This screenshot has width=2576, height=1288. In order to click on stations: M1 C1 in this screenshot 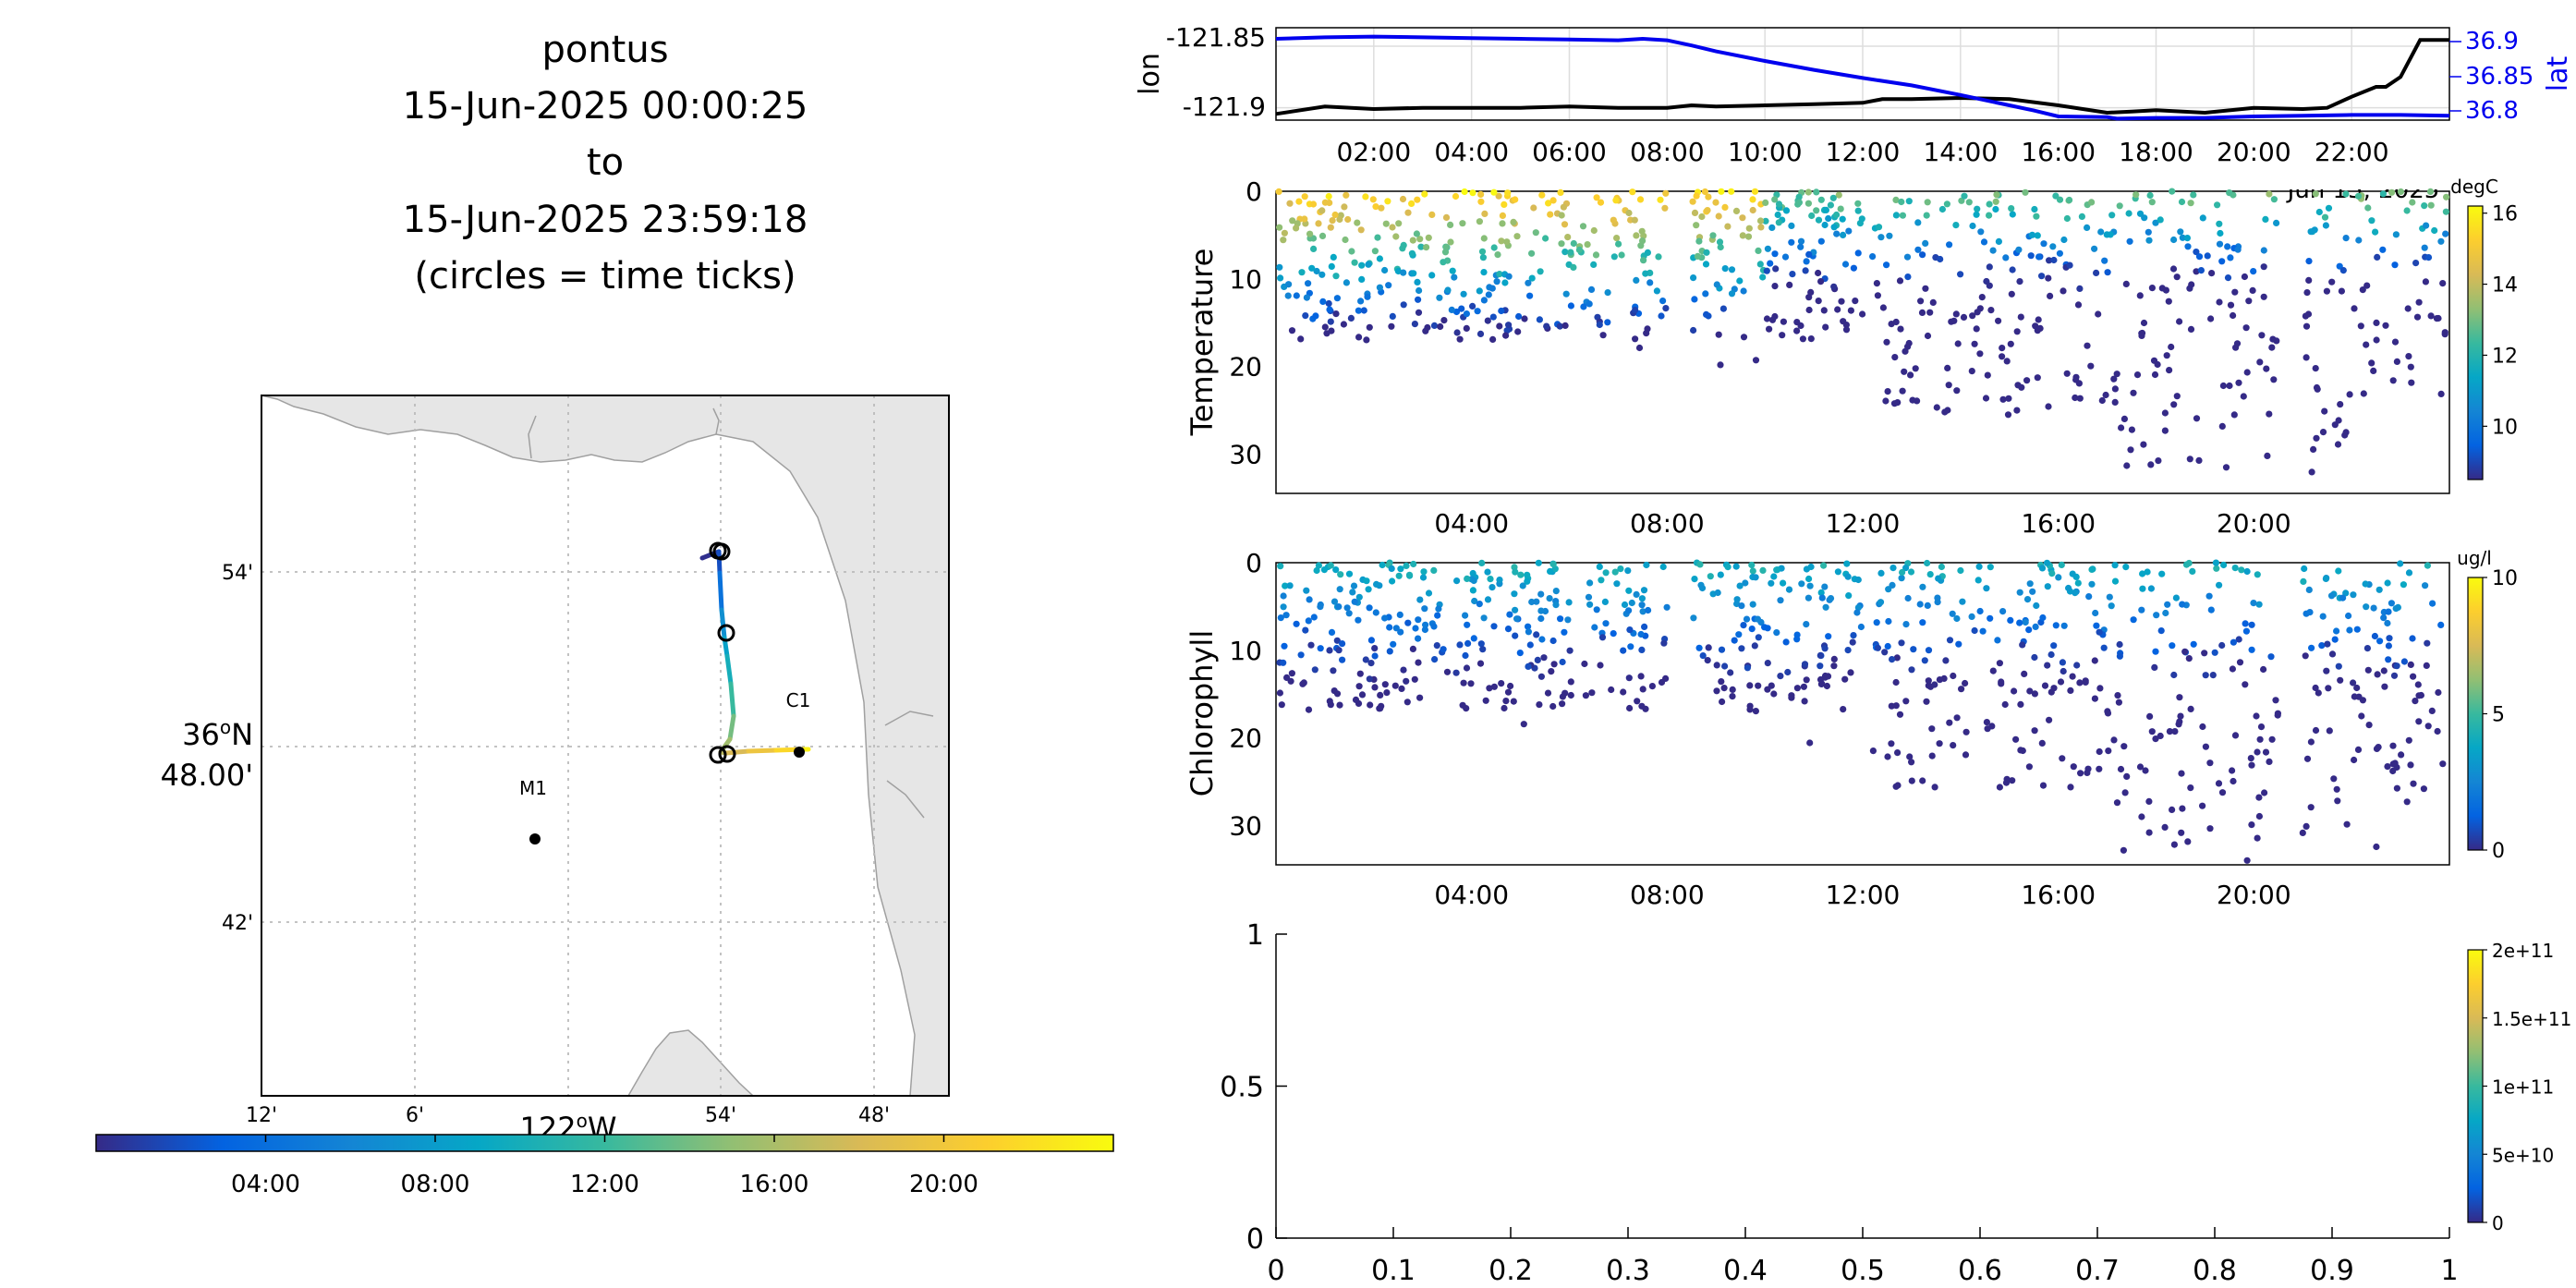, I will do `click(664, 766)`.